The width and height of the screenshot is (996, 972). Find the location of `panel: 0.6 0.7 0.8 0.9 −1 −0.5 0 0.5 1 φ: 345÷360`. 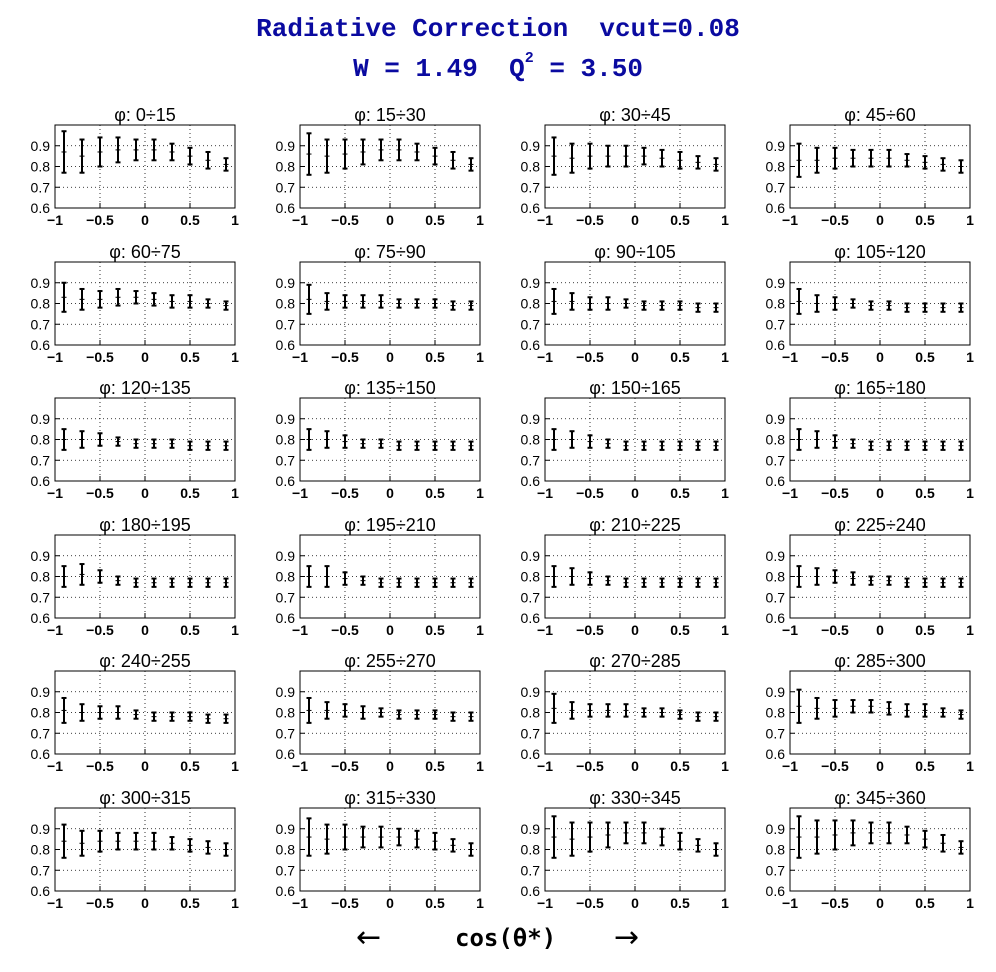

panel: 0.6 0.7 0.8 0.9 −1 −0.5 0 0.5 1 φ: 345÷360 is located at coordinates (870, 849).